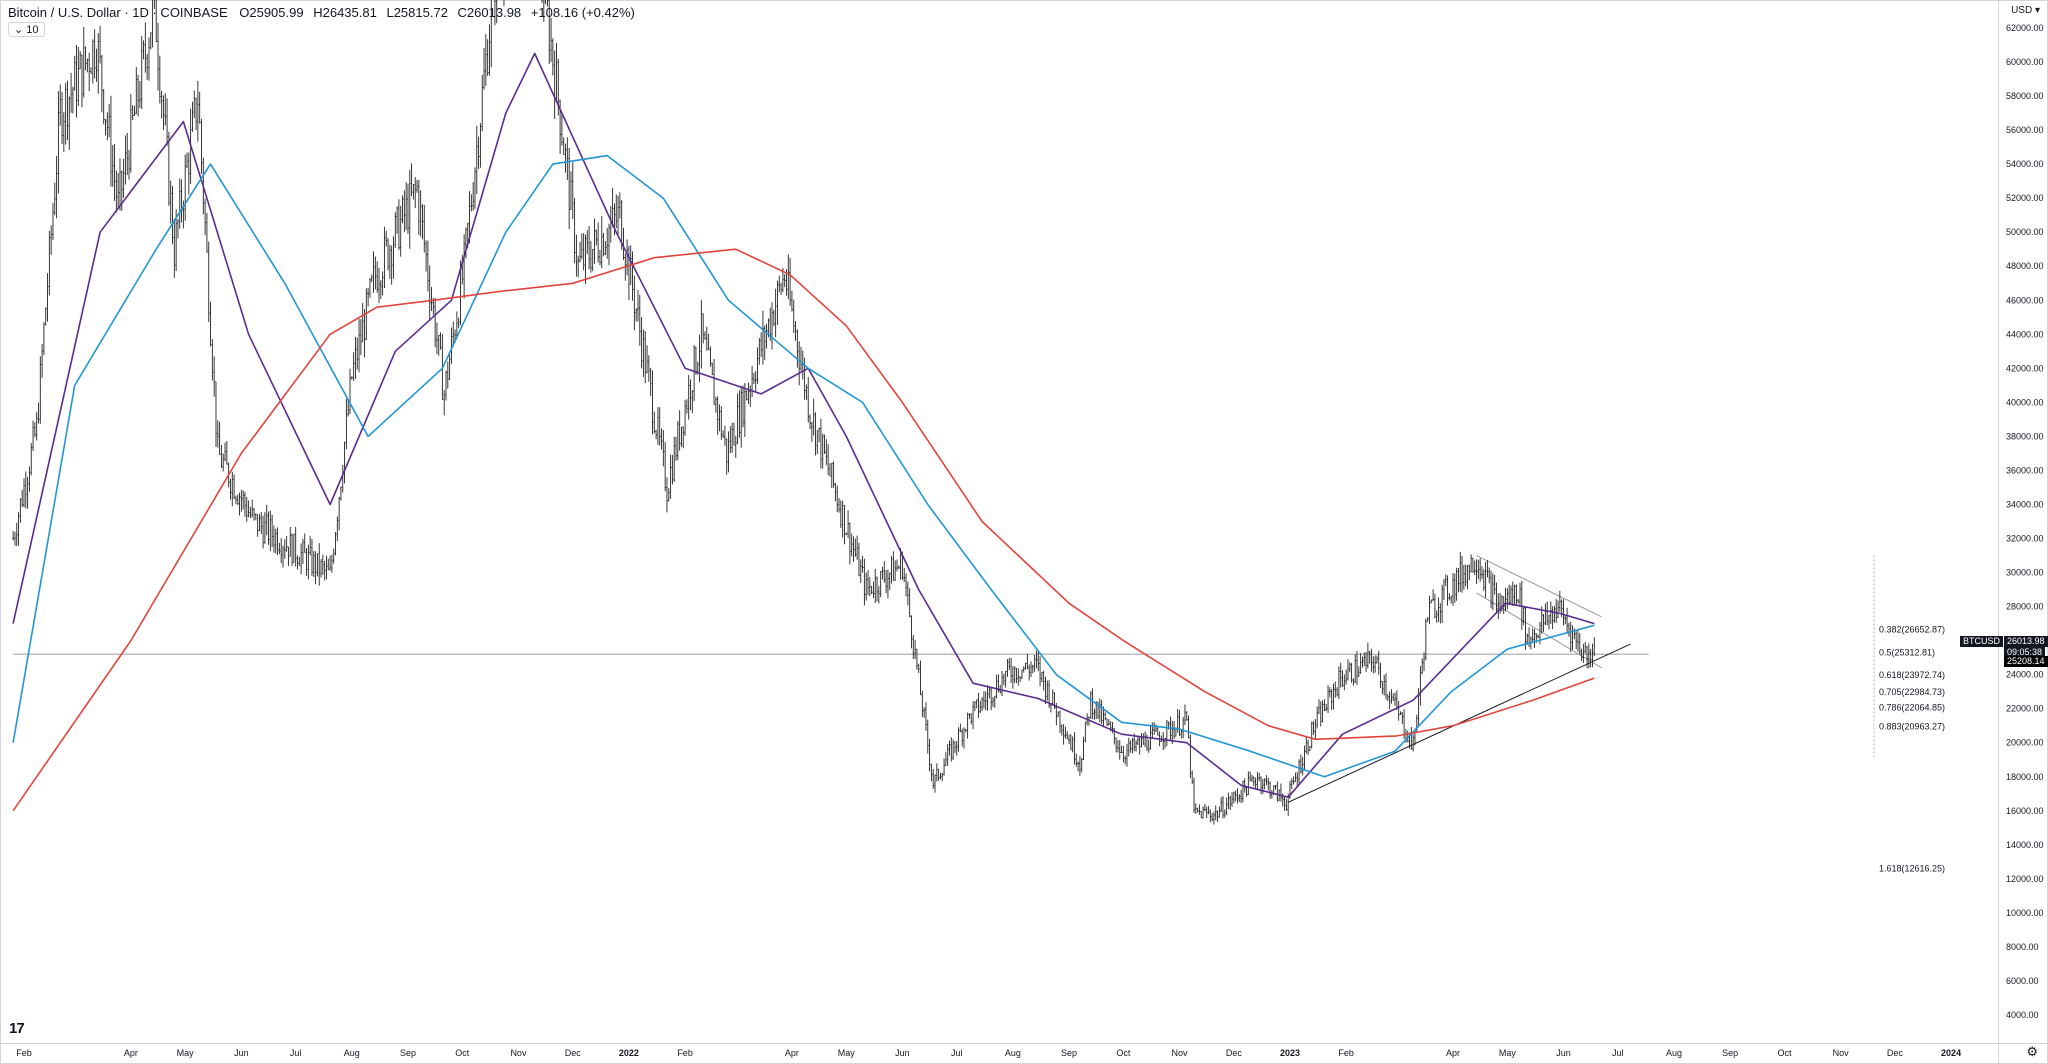 The image size is (2048, 1064). What do you see at coordinates (271, 12) in the screenshot?
I see `open-value: O25905.99` at bounding box center [271, 12].